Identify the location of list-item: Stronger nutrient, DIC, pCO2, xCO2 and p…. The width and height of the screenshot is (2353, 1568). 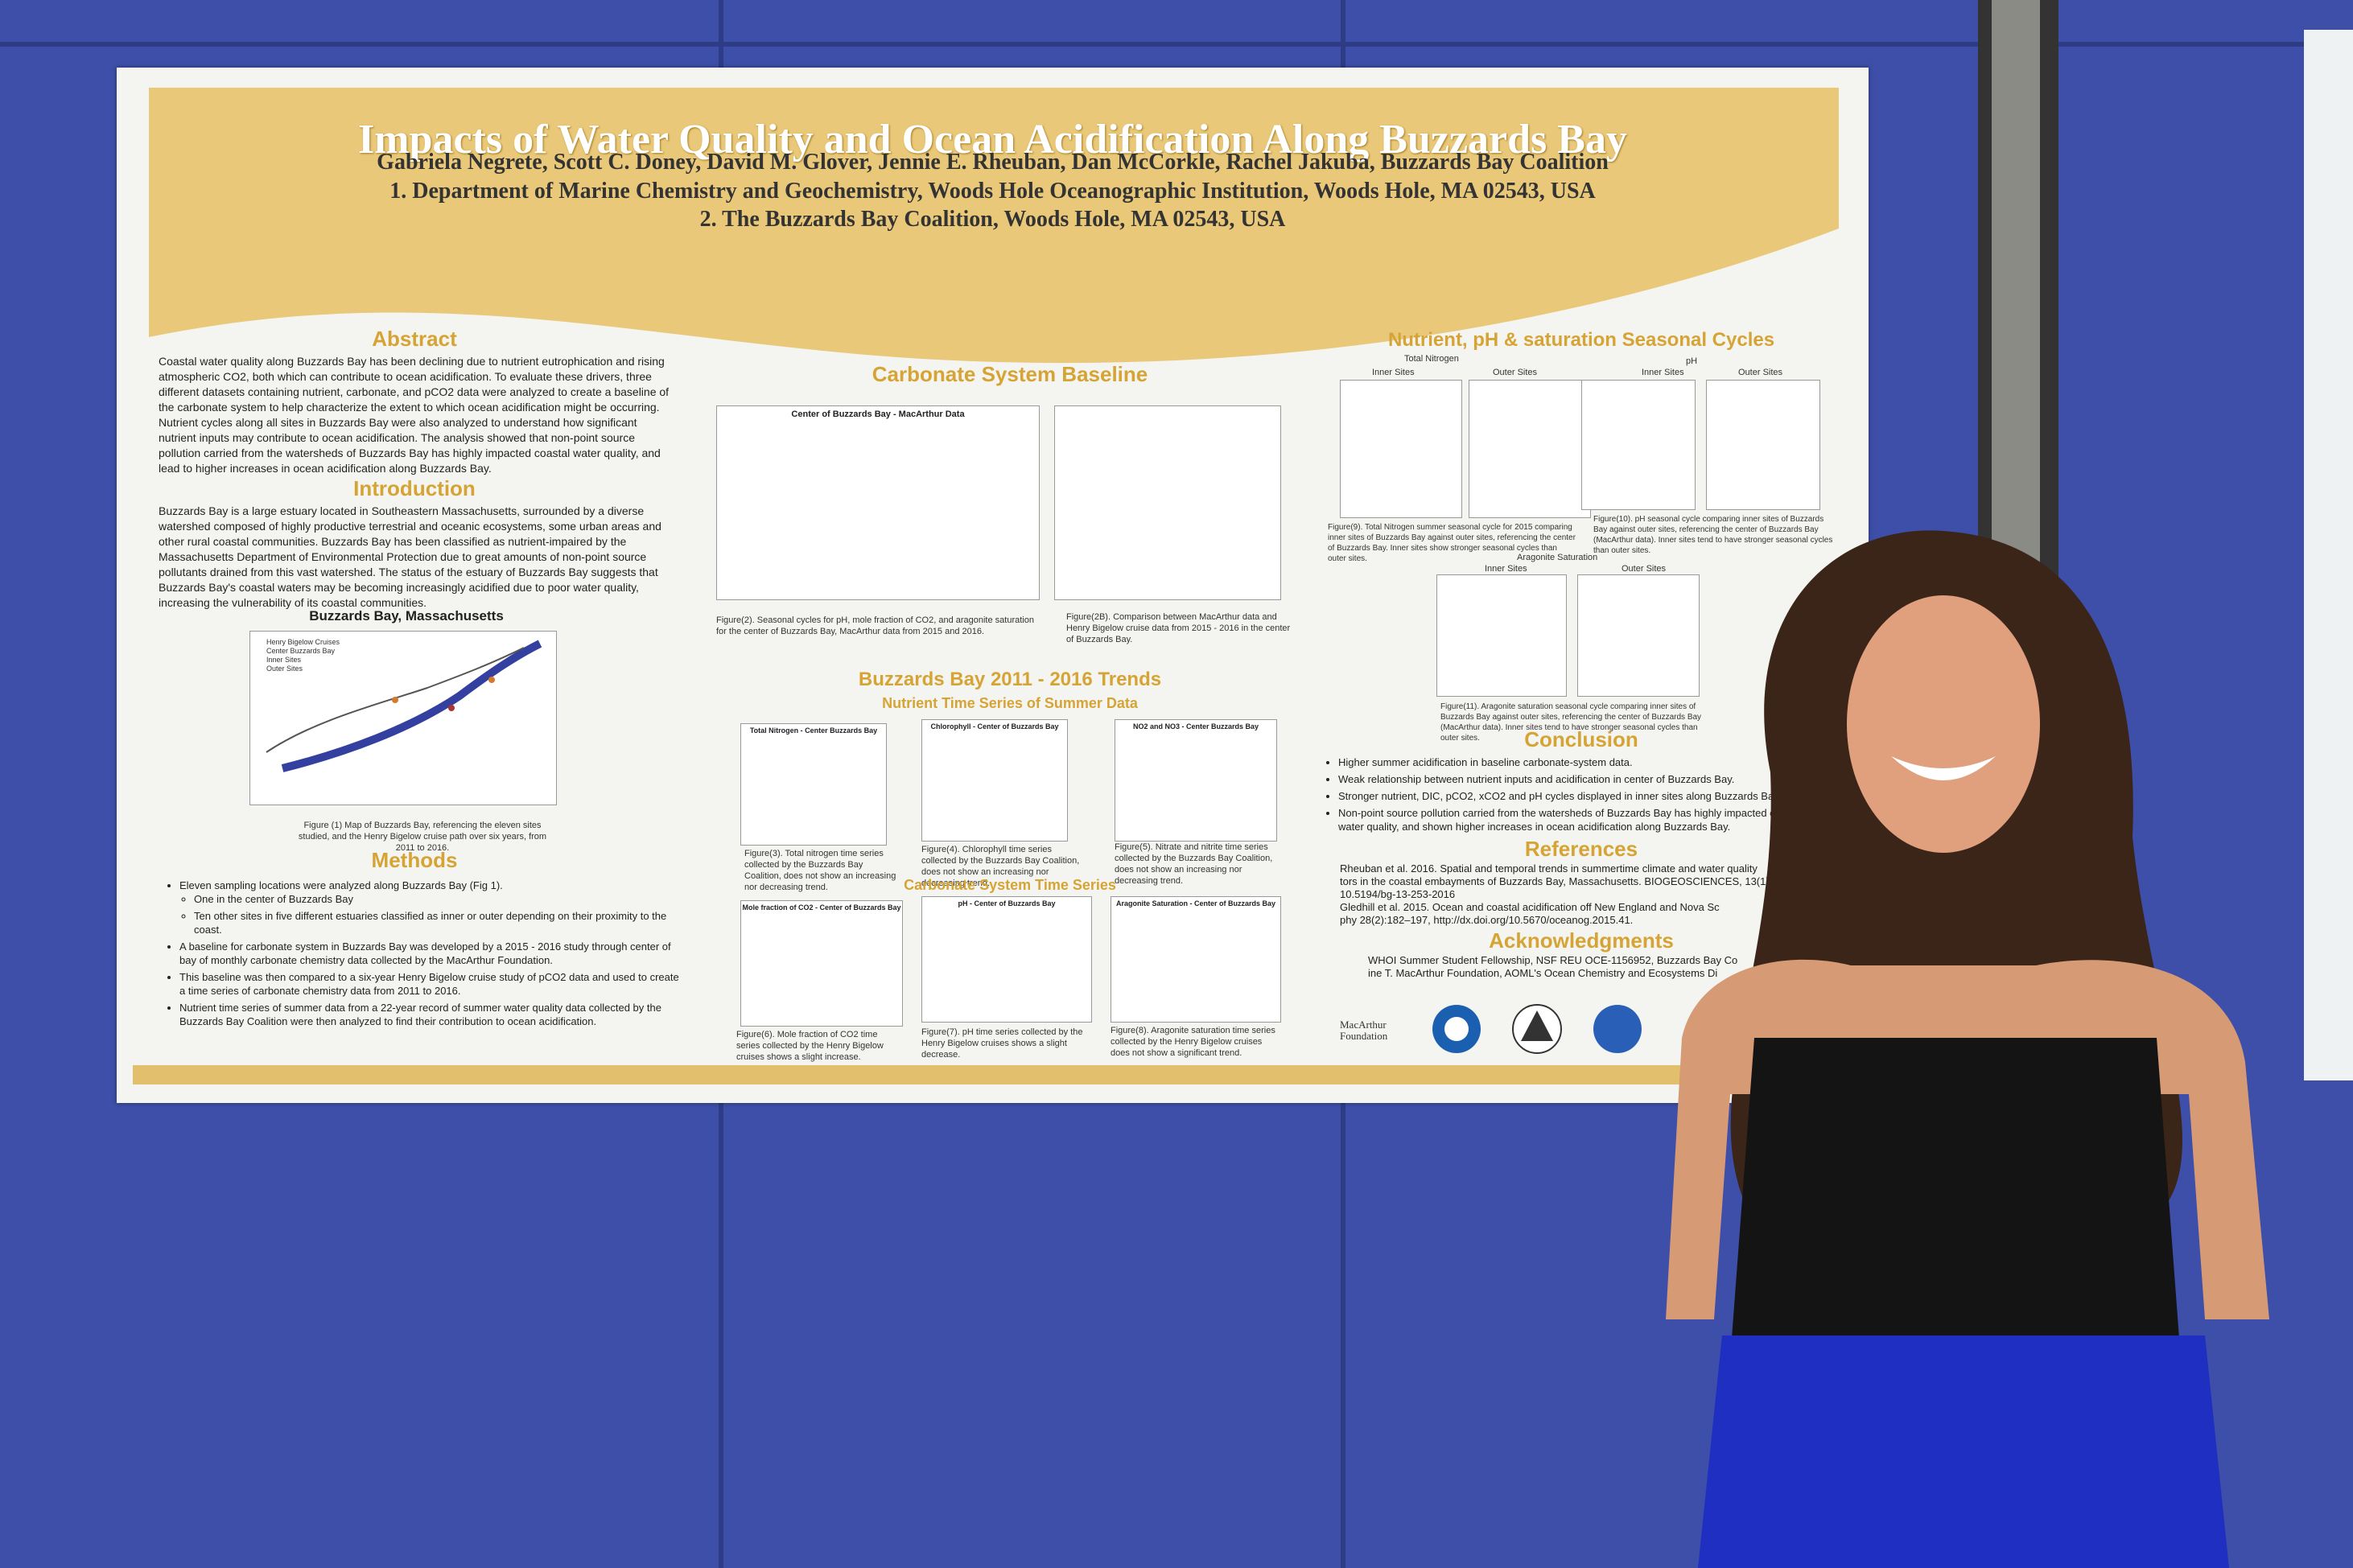
(1580, 796).